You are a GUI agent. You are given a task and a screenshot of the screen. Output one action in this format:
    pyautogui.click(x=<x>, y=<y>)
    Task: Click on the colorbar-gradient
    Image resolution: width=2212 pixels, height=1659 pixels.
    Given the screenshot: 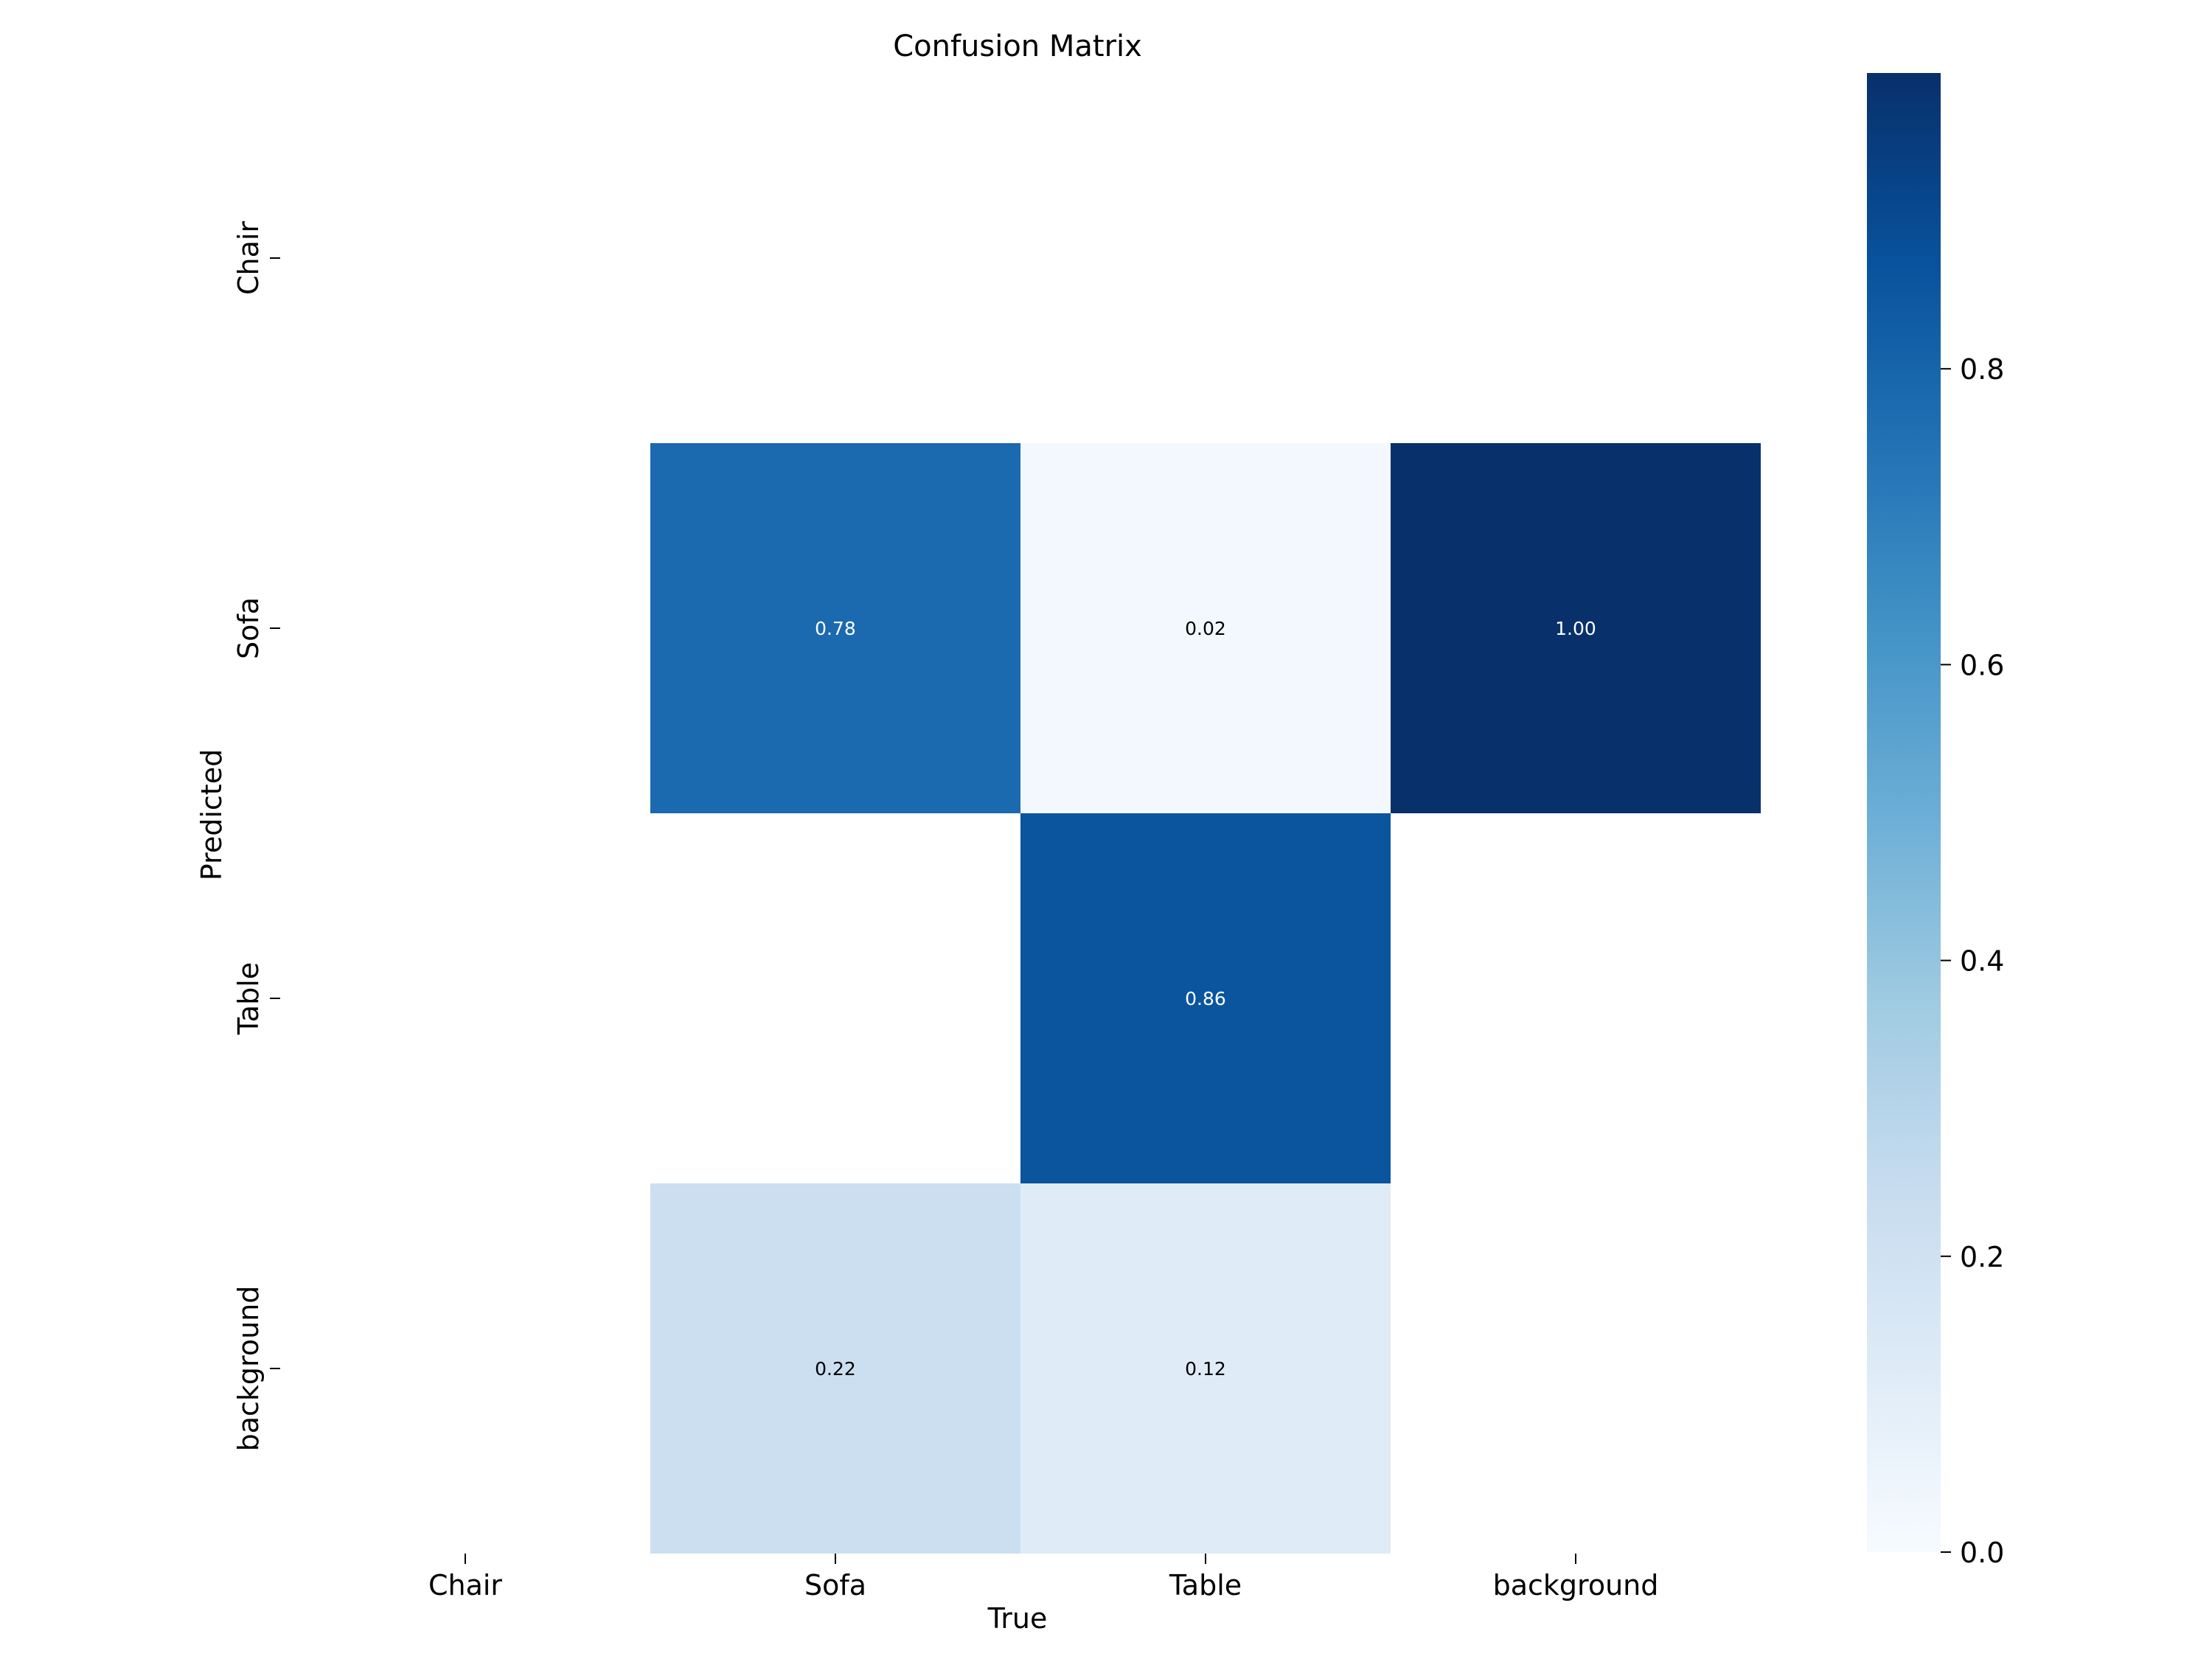 What is the action you would take?
    pyautogui.click(x=1904, y=812)
    